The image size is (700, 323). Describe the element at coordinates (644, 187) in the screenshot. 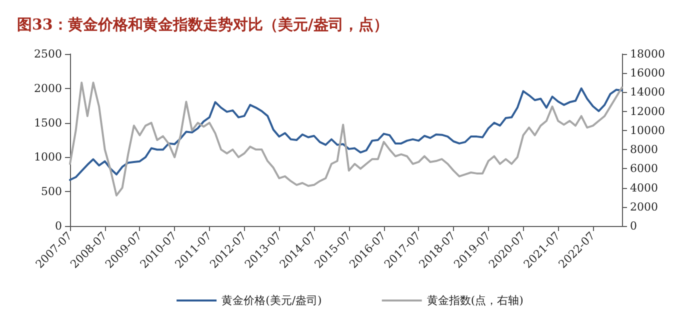

I see `y2-tick-label: 4000` at that location.